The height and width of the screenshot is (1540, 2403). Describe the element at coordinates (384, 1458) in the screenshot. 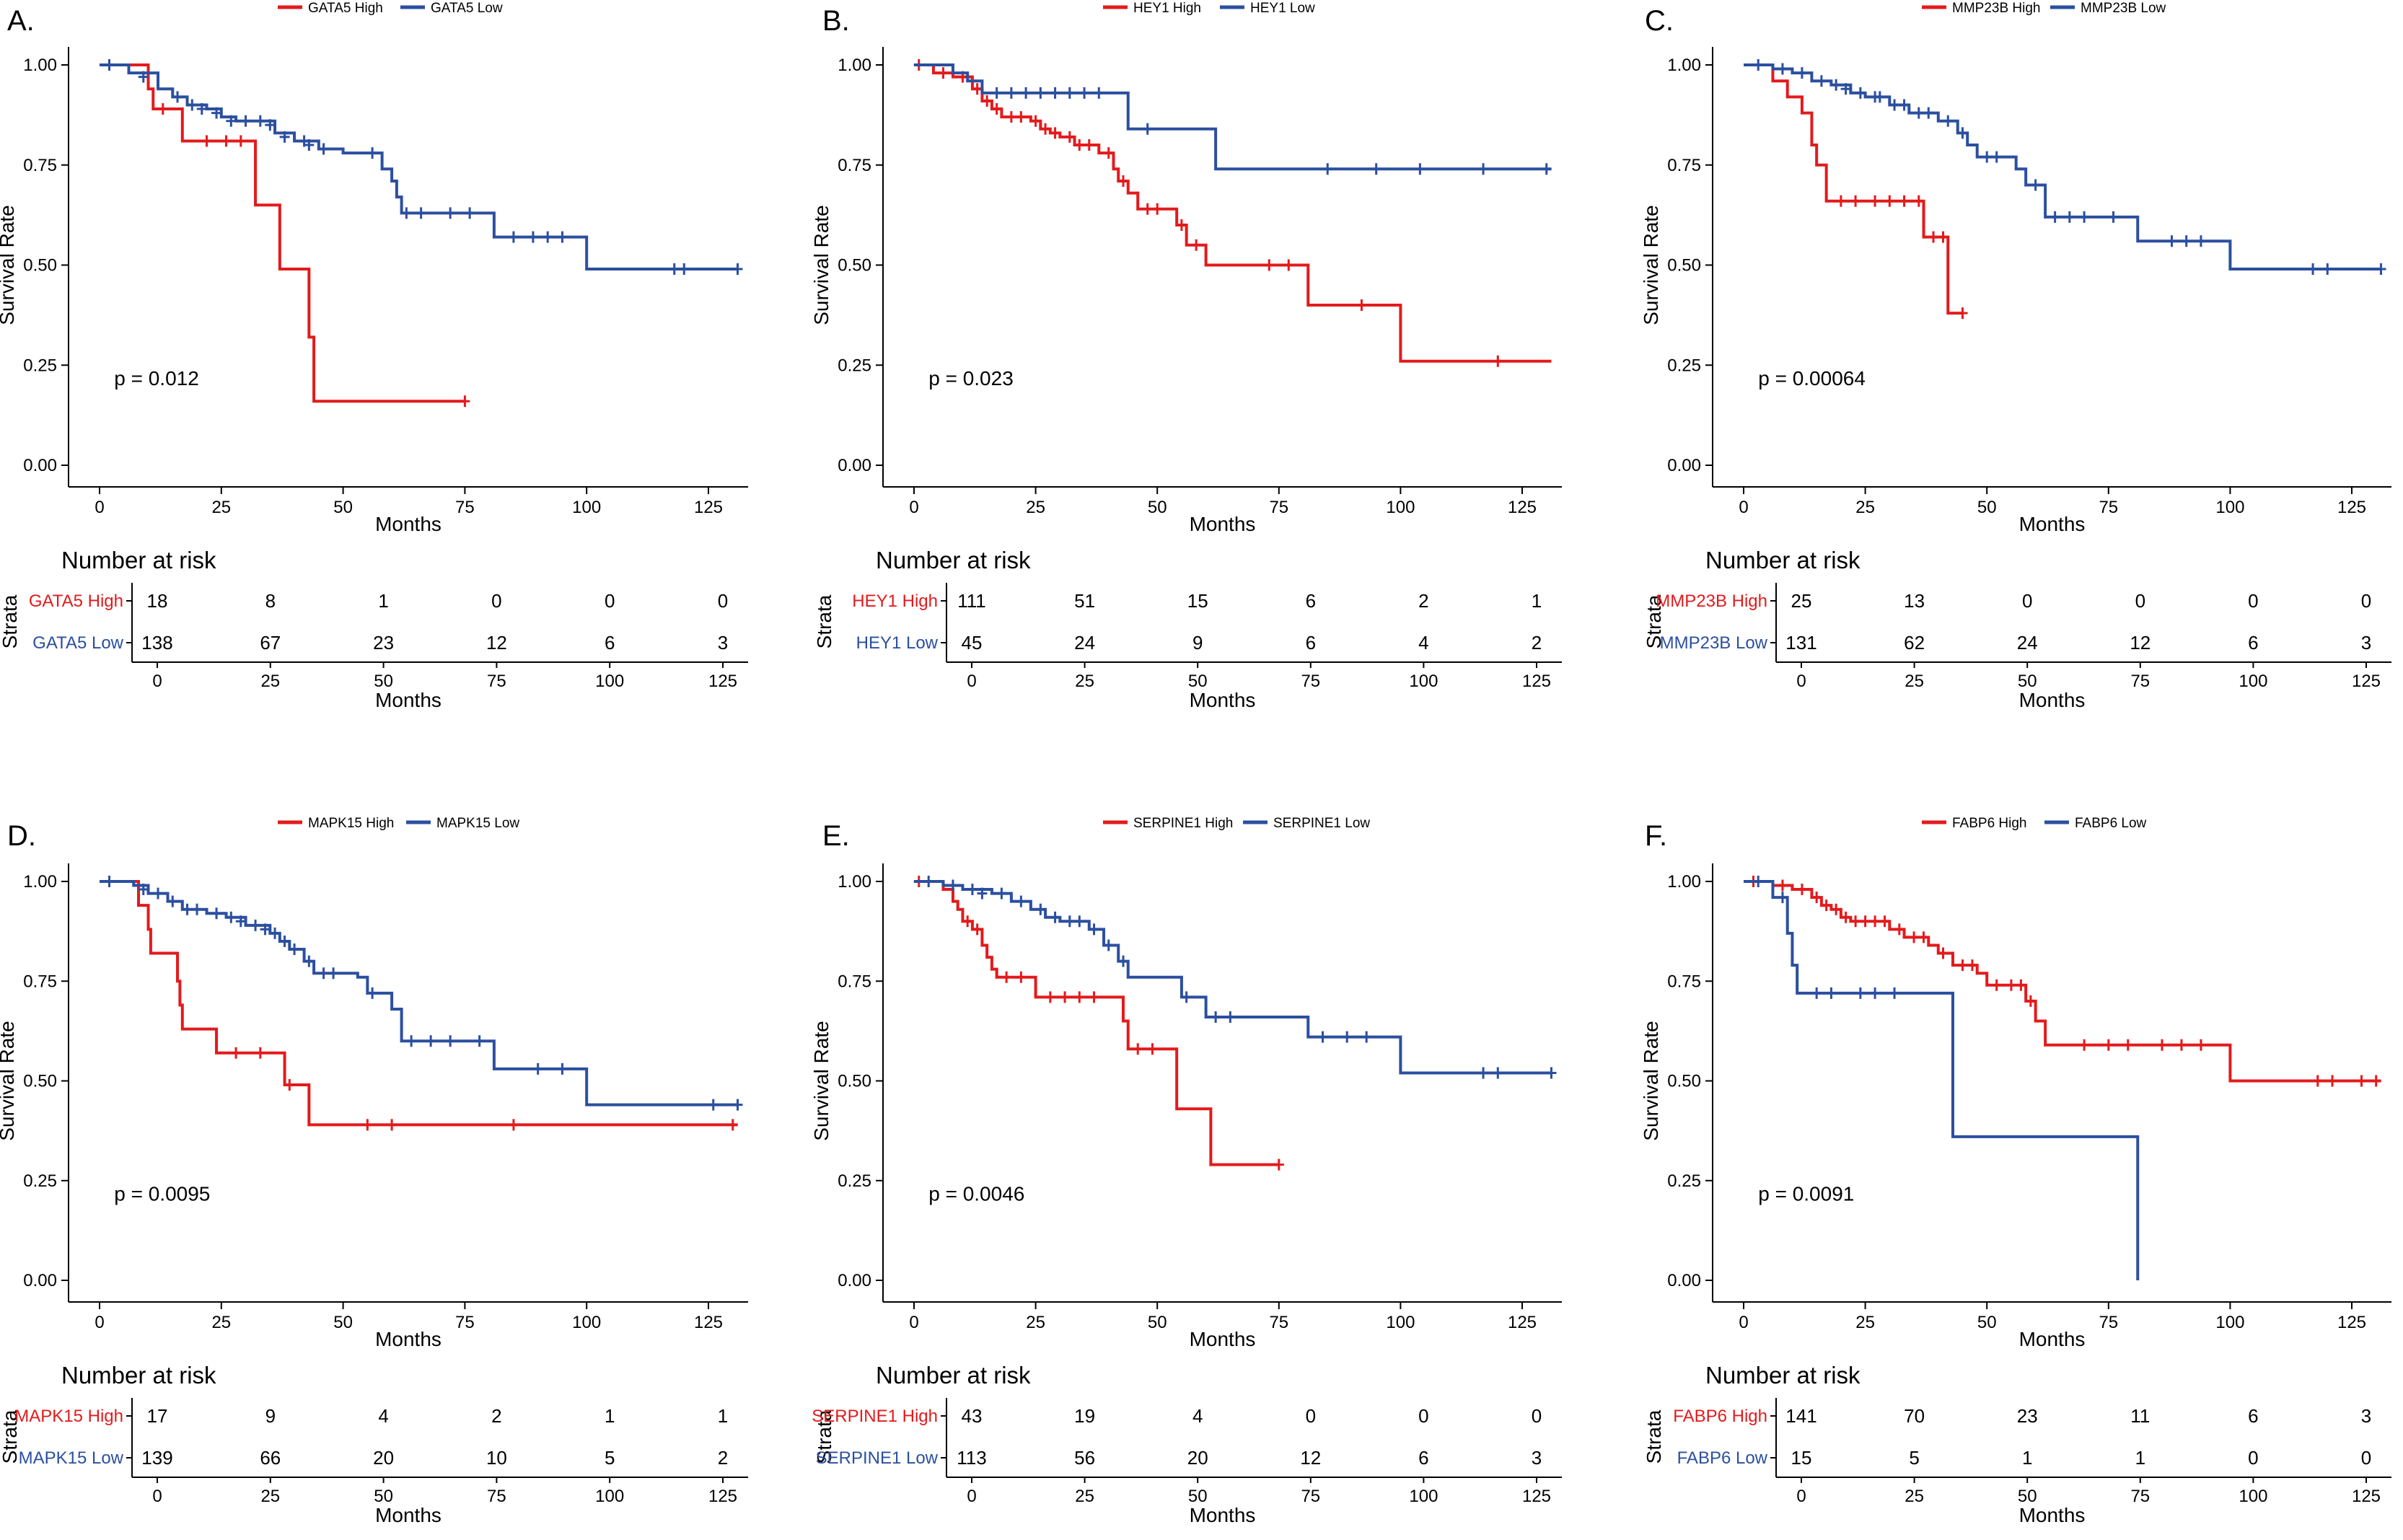

I see `risk-count: 20` at that location.